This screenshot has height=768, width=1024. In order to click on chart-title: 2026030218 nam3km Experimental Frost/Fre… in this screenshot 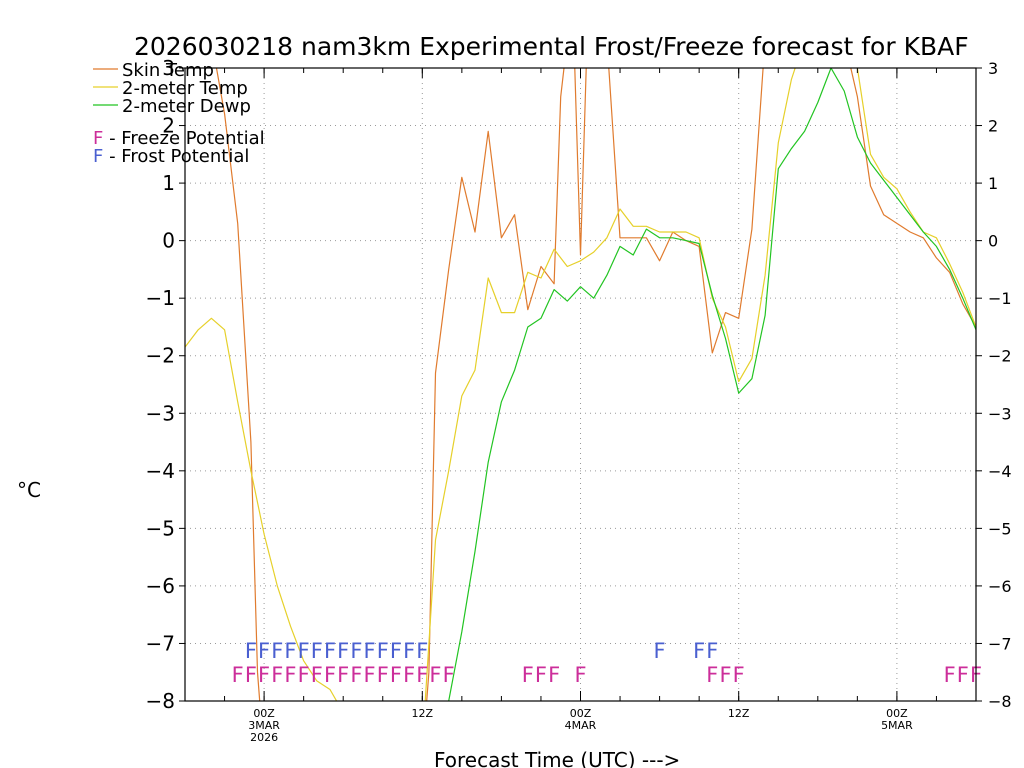, I will do `click(551, 46)`.